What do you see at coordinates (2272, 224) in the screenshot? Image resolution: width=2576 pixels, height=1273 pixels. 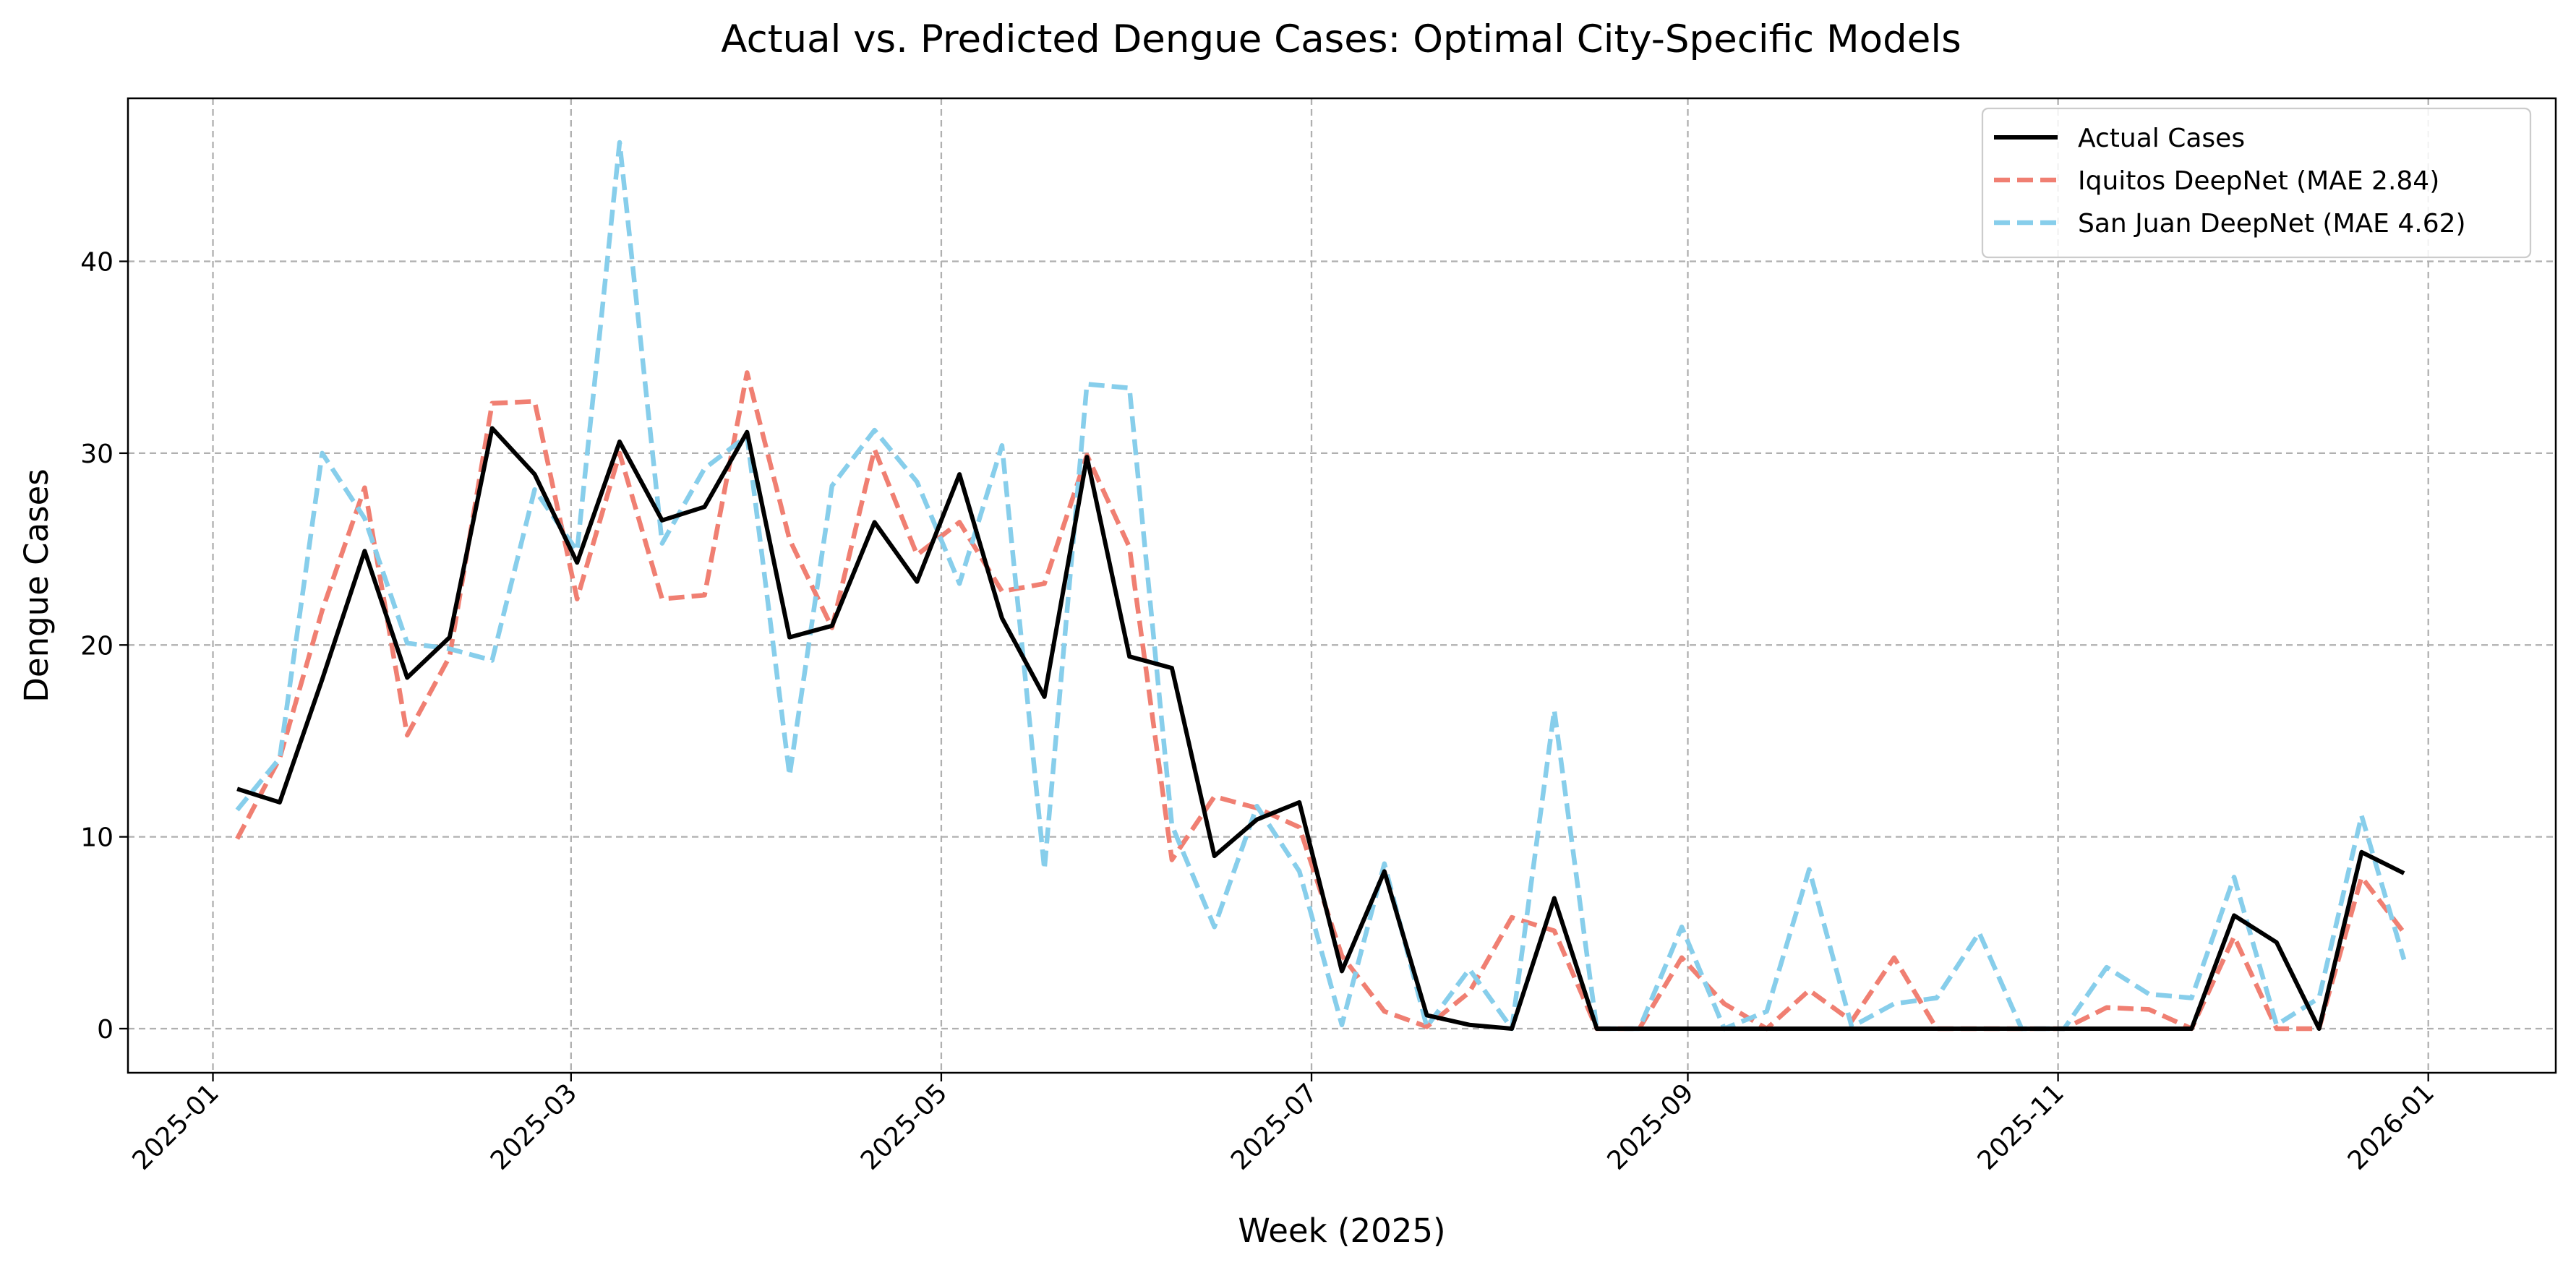 I see `legend-label: San Juan DeepNet (MAE 4.62)` at bounding box center [2272, 224].